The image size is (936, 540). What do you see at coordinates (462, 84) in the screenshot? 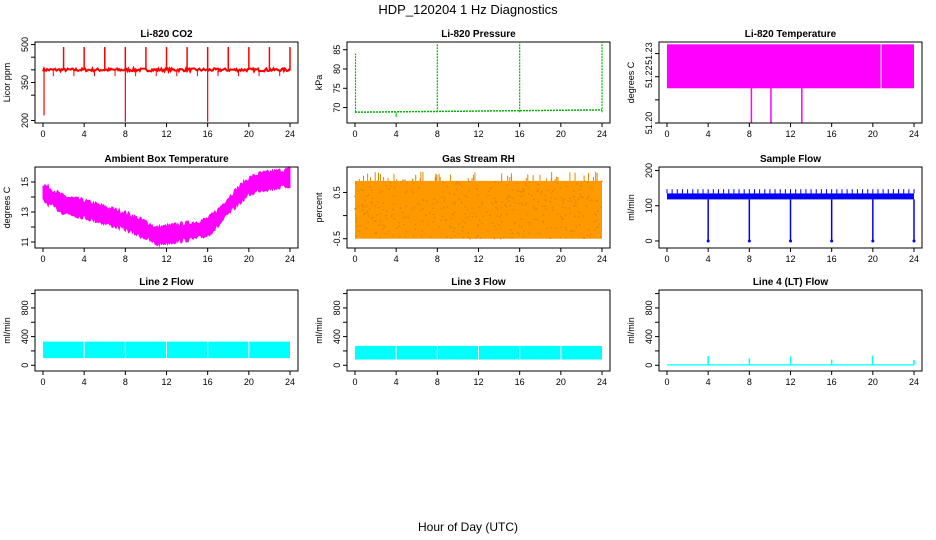
I see `panel-pressure: 0 4 8 12 16 20 24 70 75 80 85 Li-820 Pressure kPa` at bounding box center [462, 84].